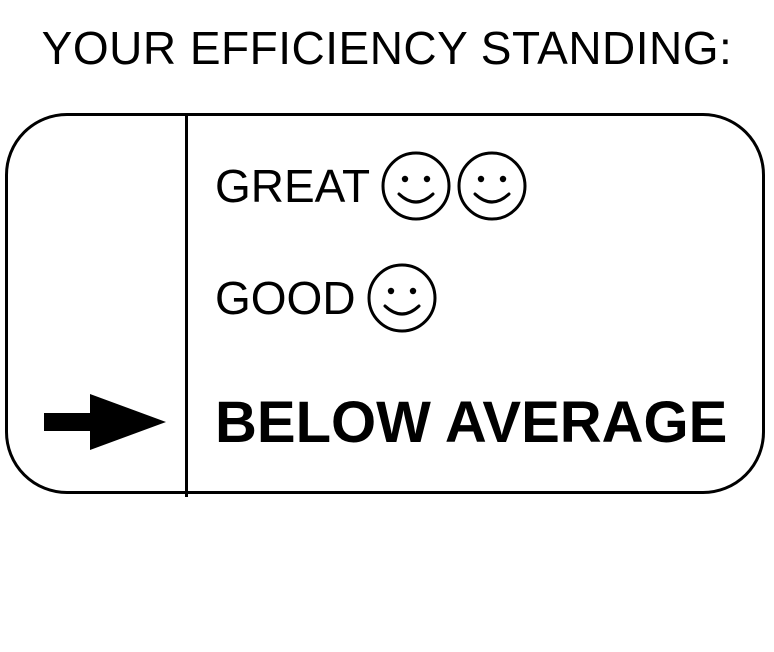 The height and width of the screenshot is (652, 774). I want to click on level-great: GREAT, so click(371, 186).